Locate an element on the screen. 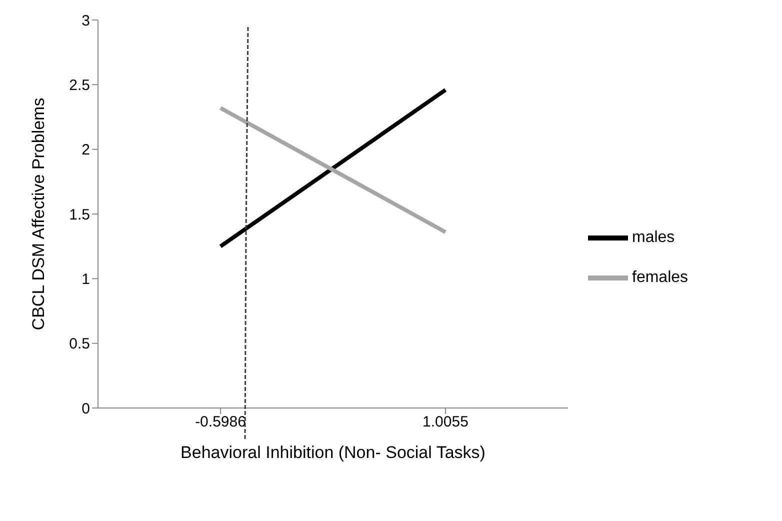 This screenshot has width=782, height=521. y-tick-label: 2.5 is located at coordinates (79, 85).